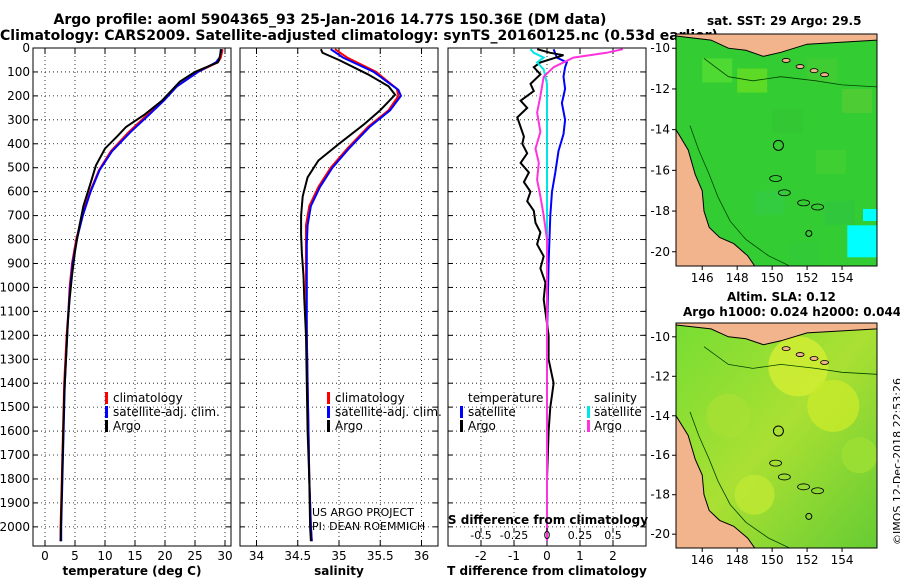 Image resolution: width=900 pixels, height=580 pixels. I want to click on temperature-xtick-label: 0, so click(45, 556).